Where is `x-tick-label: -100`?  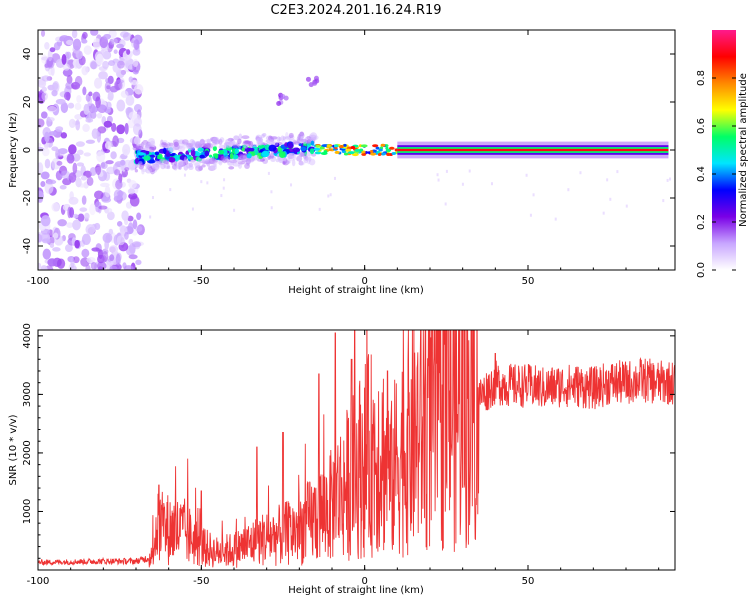 x-tick-label: -100 is located at coordinates (38, 281).